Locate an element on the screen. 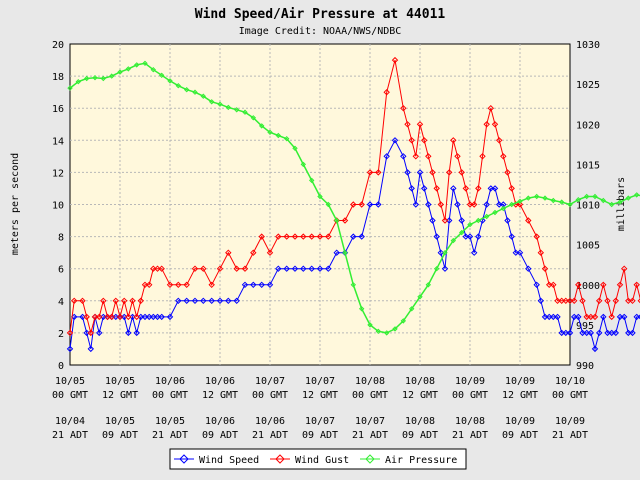  x-tick: 10/10 00 GMT 10/09 21 ADT is located at coordinates (570, 408).